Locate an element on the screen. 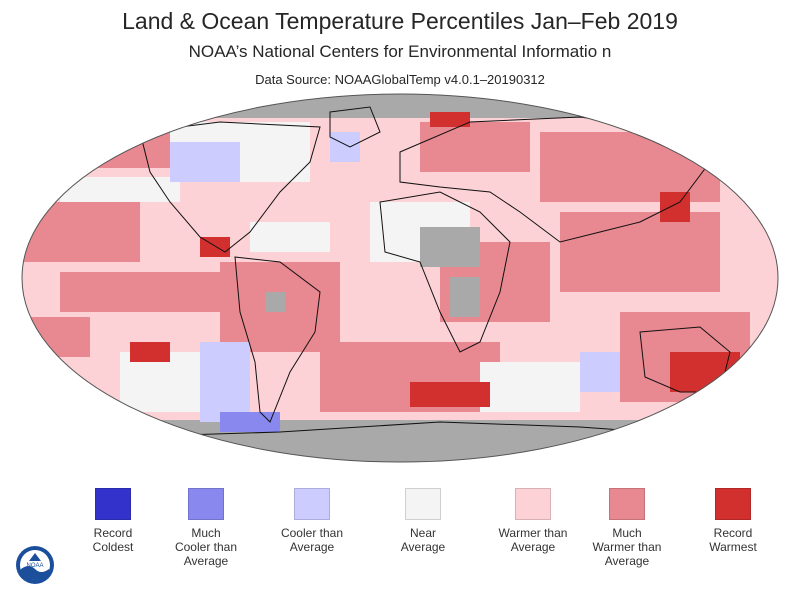  arctic-missing is located at coordinates (400, 106).